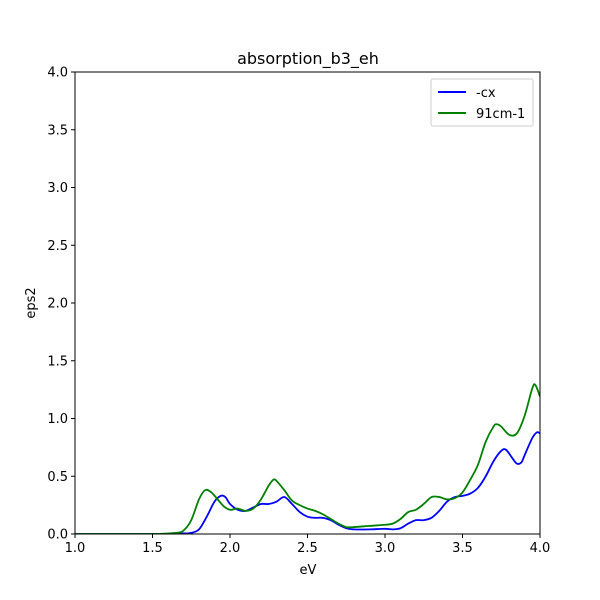 This screenshot has width=600, height=600. Describe the element at coordinates (308, 59) in the screenshot. I see `chart-title: absorption_b3_eh` at that location.